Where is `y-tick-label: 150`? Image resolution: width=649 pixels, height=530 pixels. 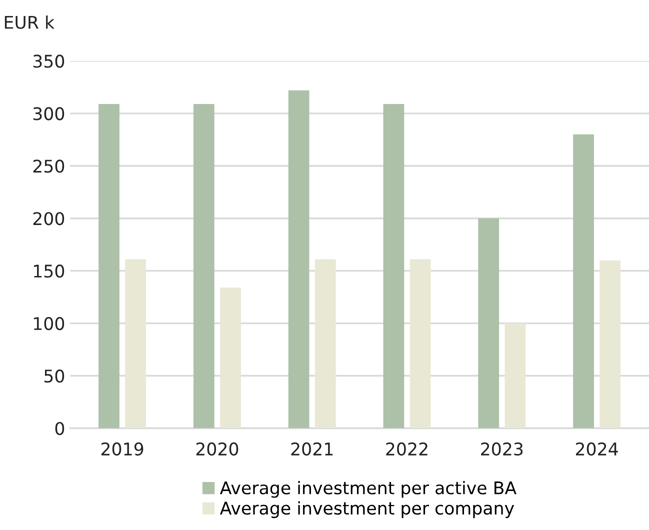
y-tick-label: 150 is located at coordinates (49, 271).